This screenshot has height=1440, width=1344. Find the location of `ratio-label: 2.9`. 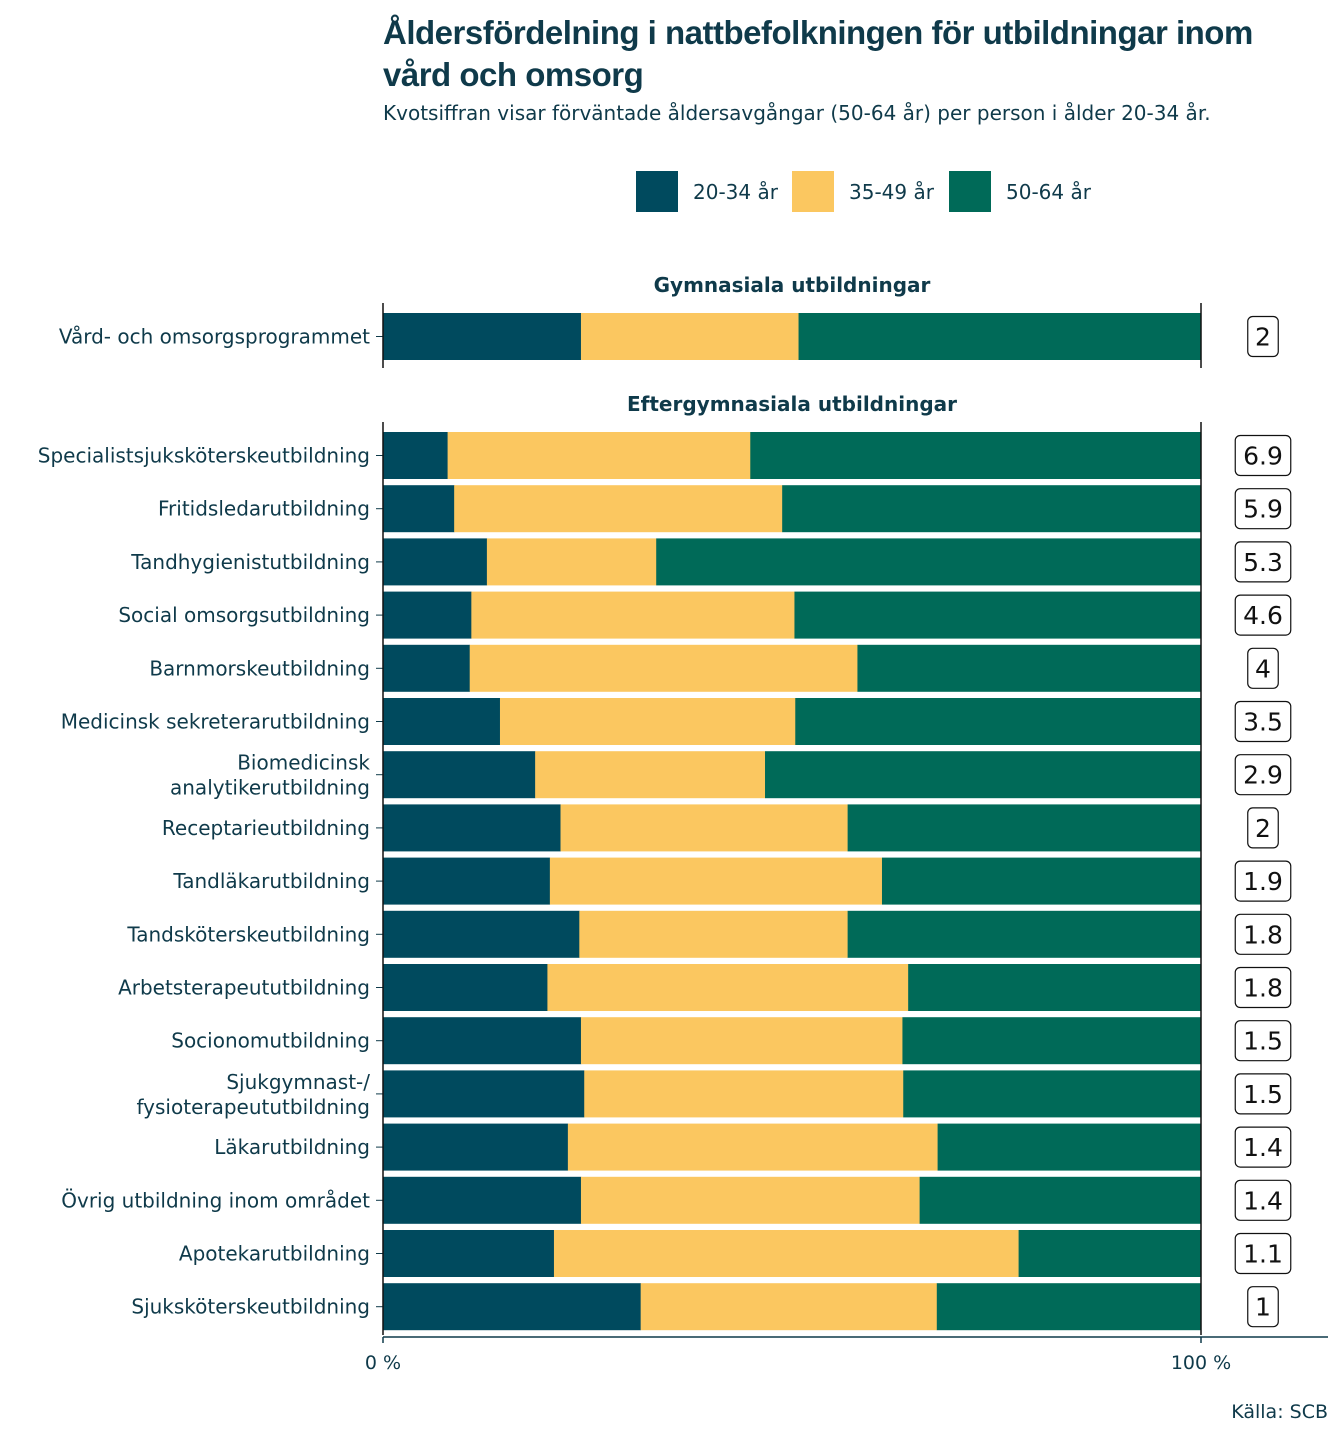

ratio-label: 2.9 is located at coordinates (1263, 775).